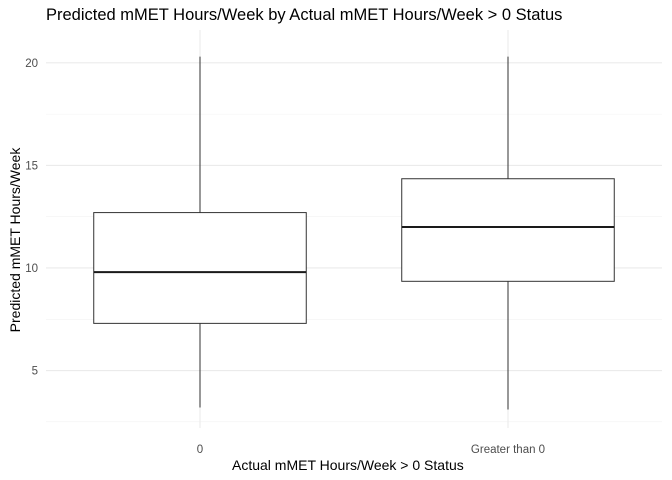 Image resolution: width=672 pixels, height=480 pixels. I want to click on y-tick-label: 10, so click(31, 269).